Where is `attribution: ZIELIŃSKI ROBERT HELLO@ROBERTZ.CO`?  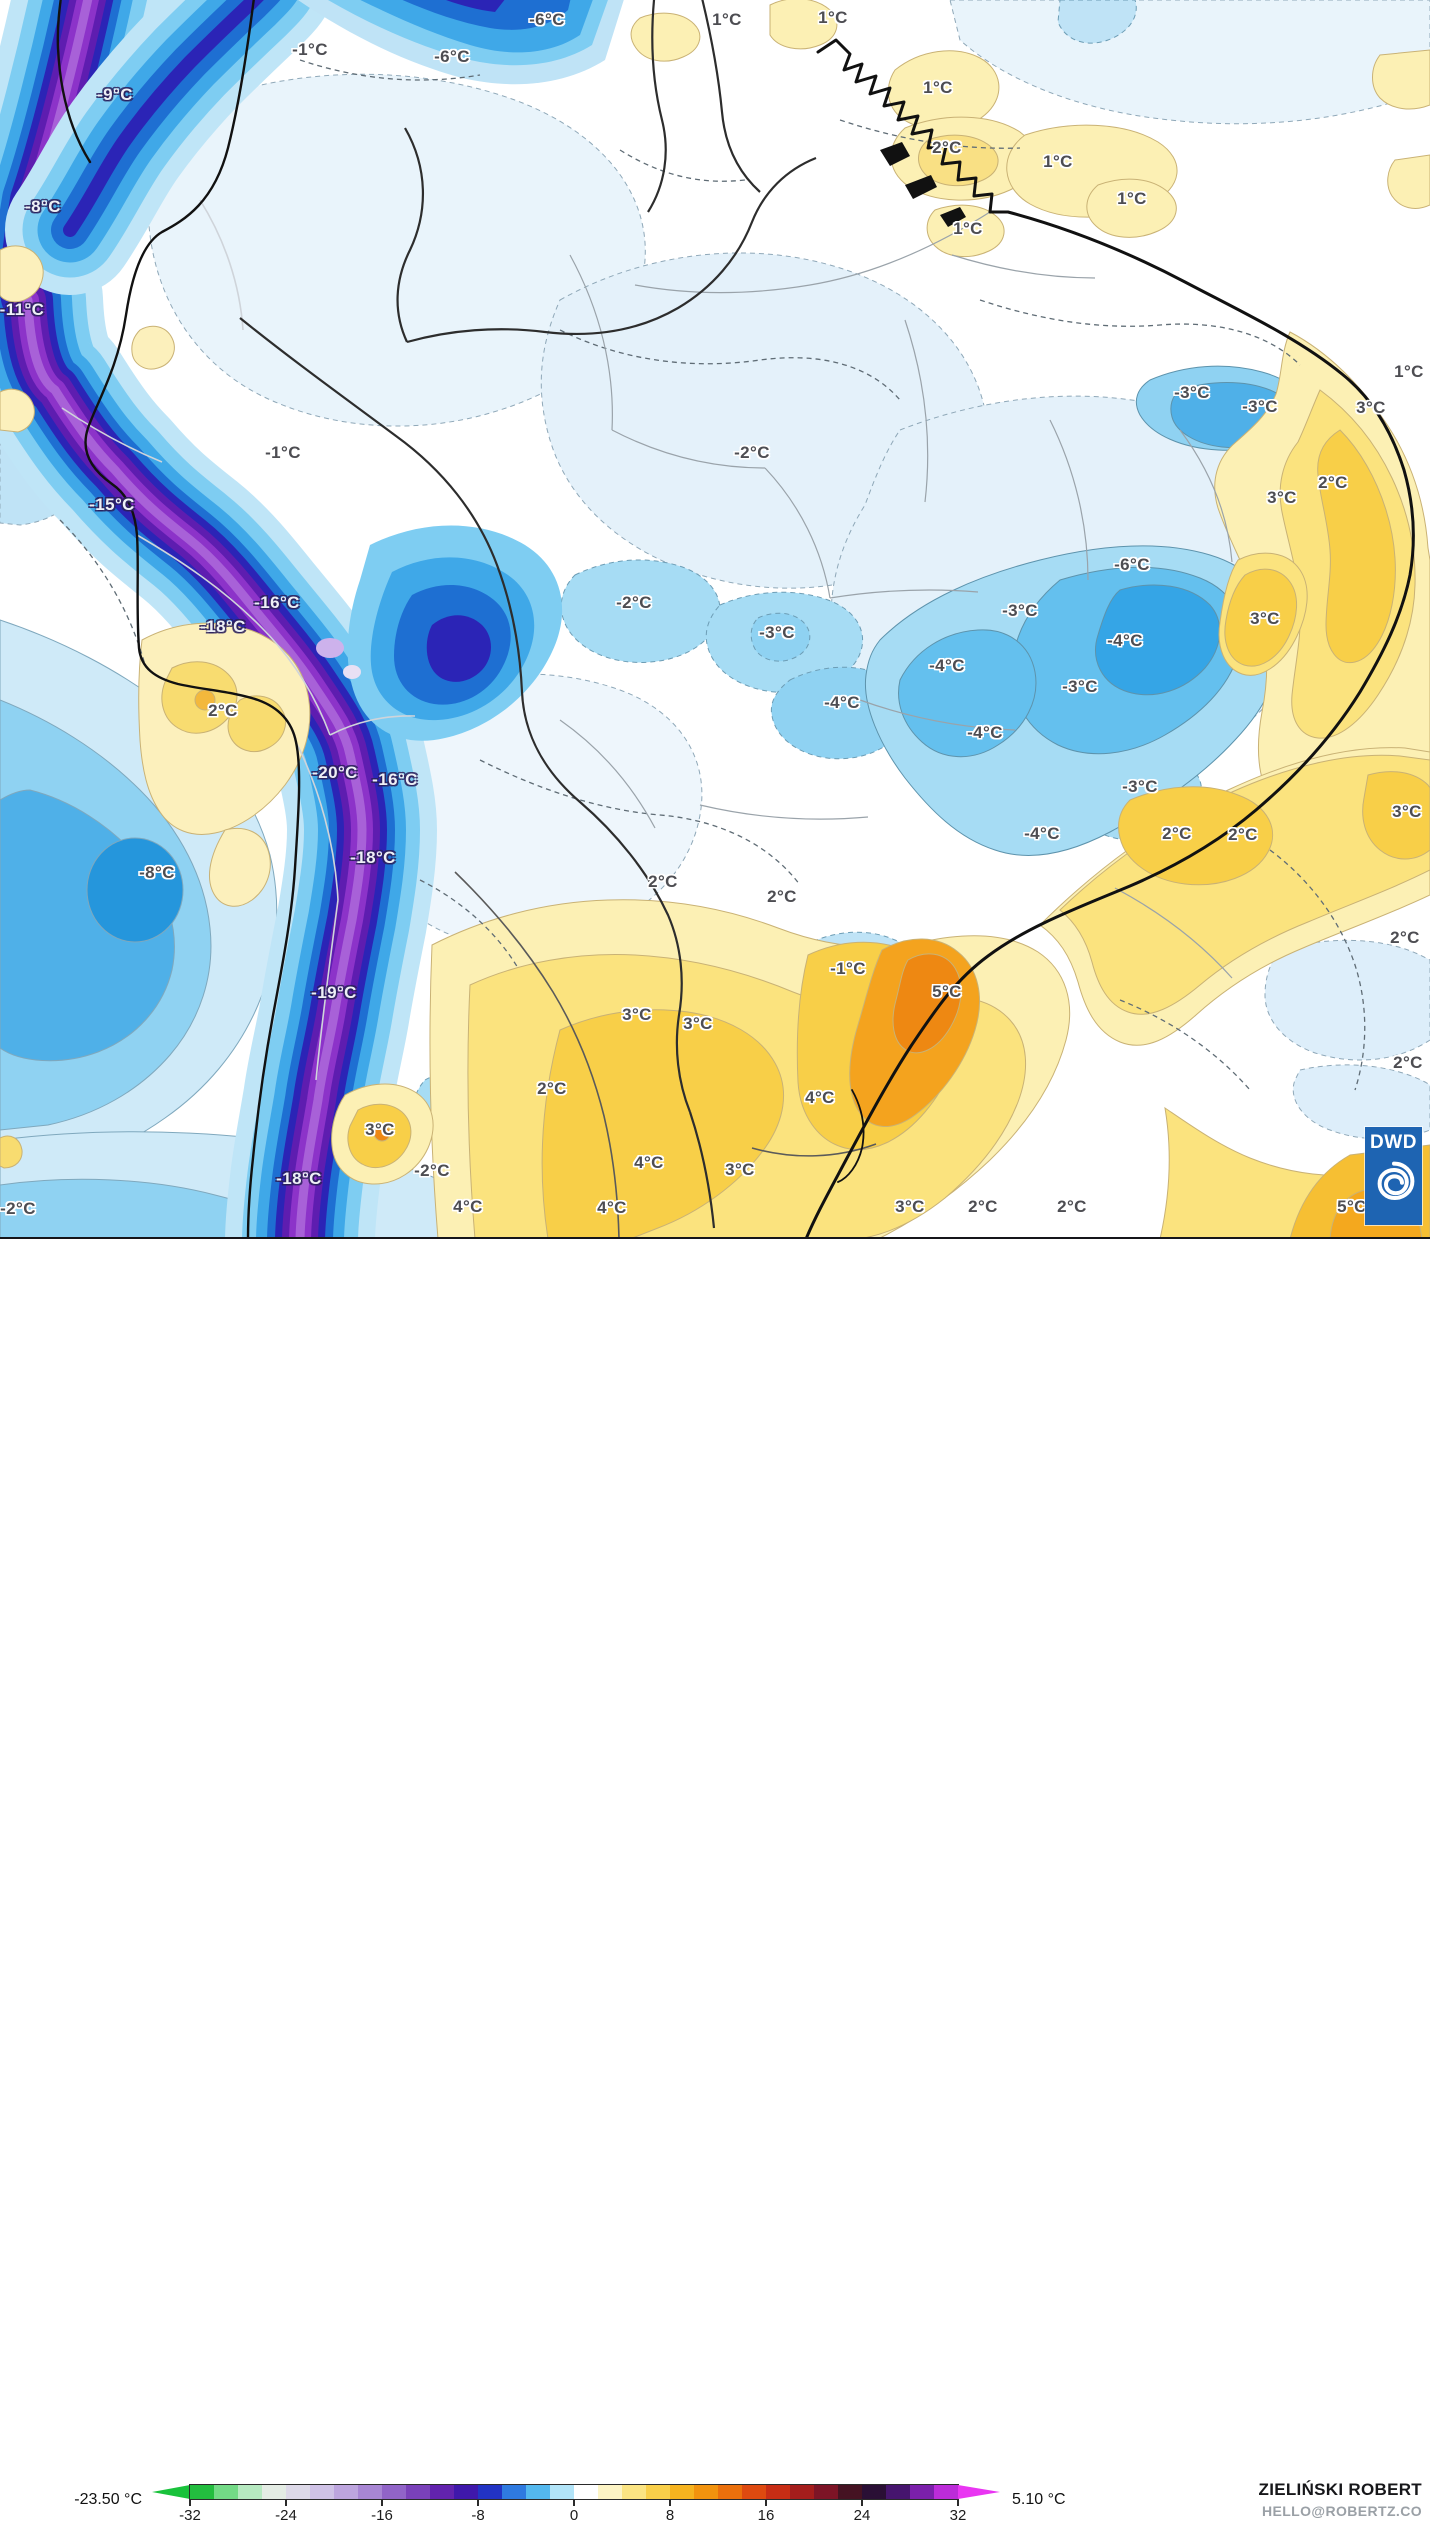 attribution: ZIELIŃSKI ROBERT HELLO@ROBERTZ.CO is located at coordinates (1340, 2499).